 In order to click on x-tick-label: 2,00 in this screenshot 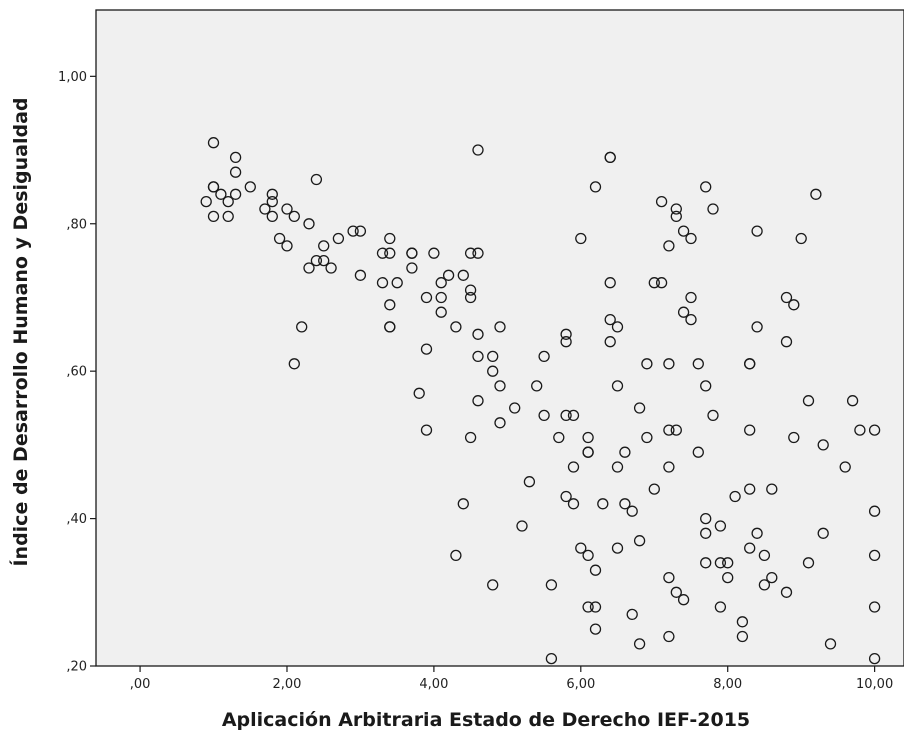, I will do `click(287, 684)`.